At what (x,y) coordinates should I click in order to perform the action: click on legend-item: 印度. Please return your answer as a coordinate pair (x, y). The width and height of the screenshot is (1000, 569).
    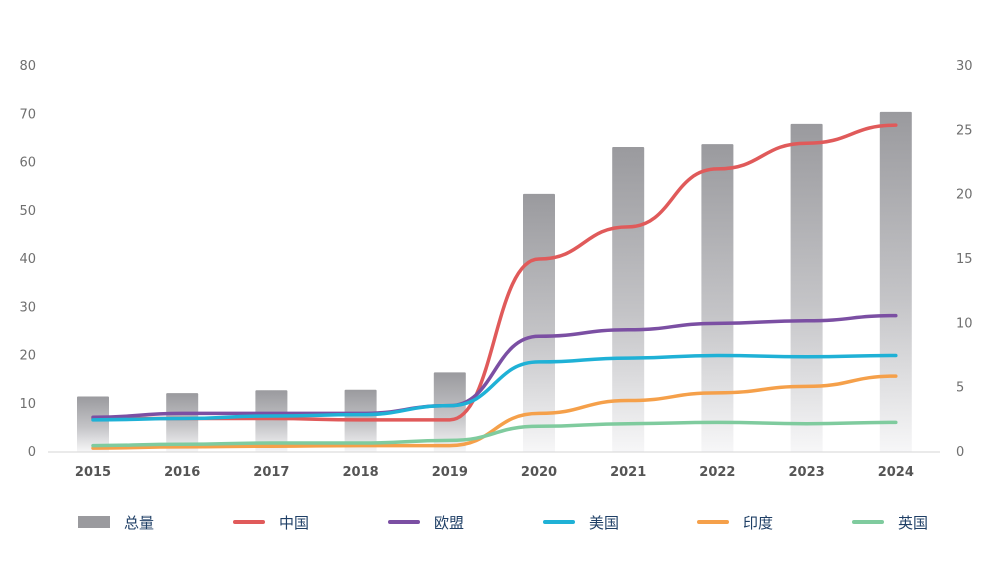
    Looking at the image, I should click on (735, 522).